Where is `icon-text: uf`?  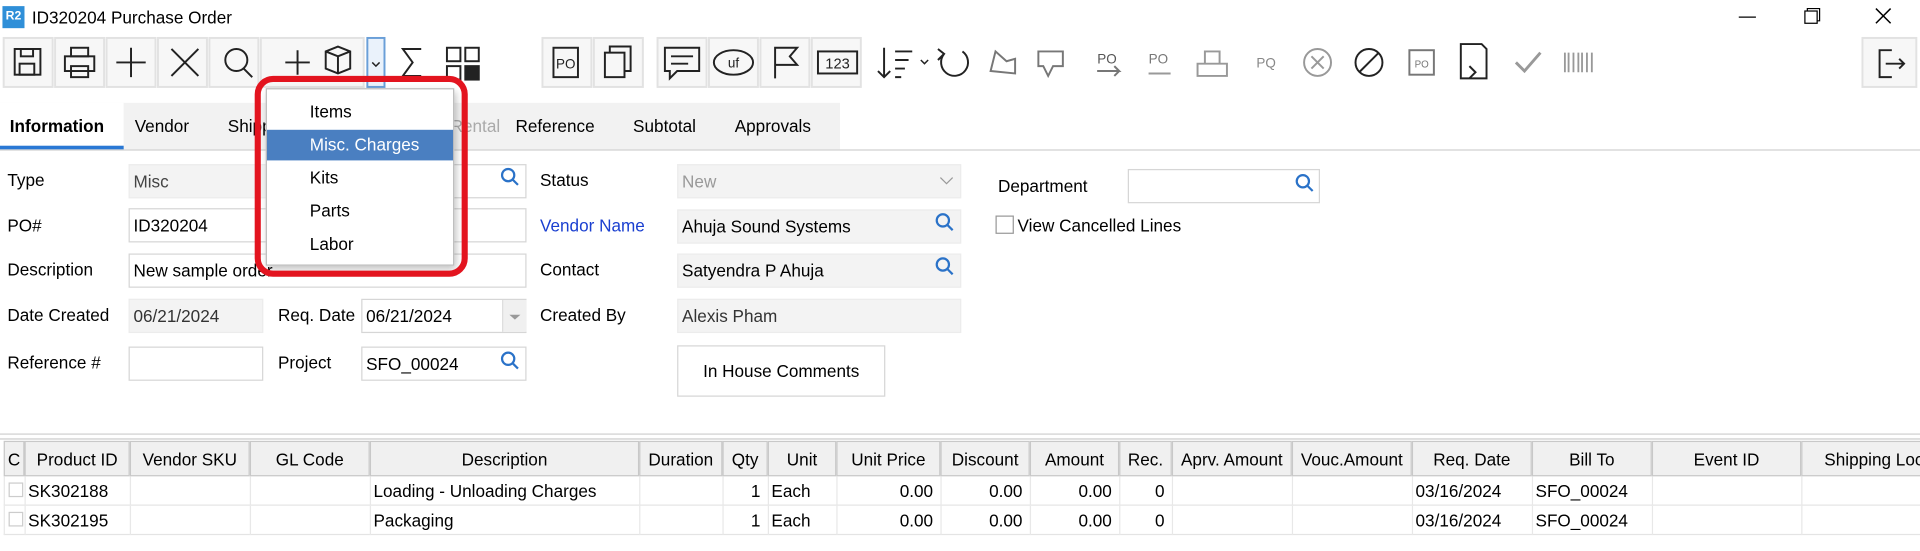 icon-text: uf is located at coordinates (733, 62).